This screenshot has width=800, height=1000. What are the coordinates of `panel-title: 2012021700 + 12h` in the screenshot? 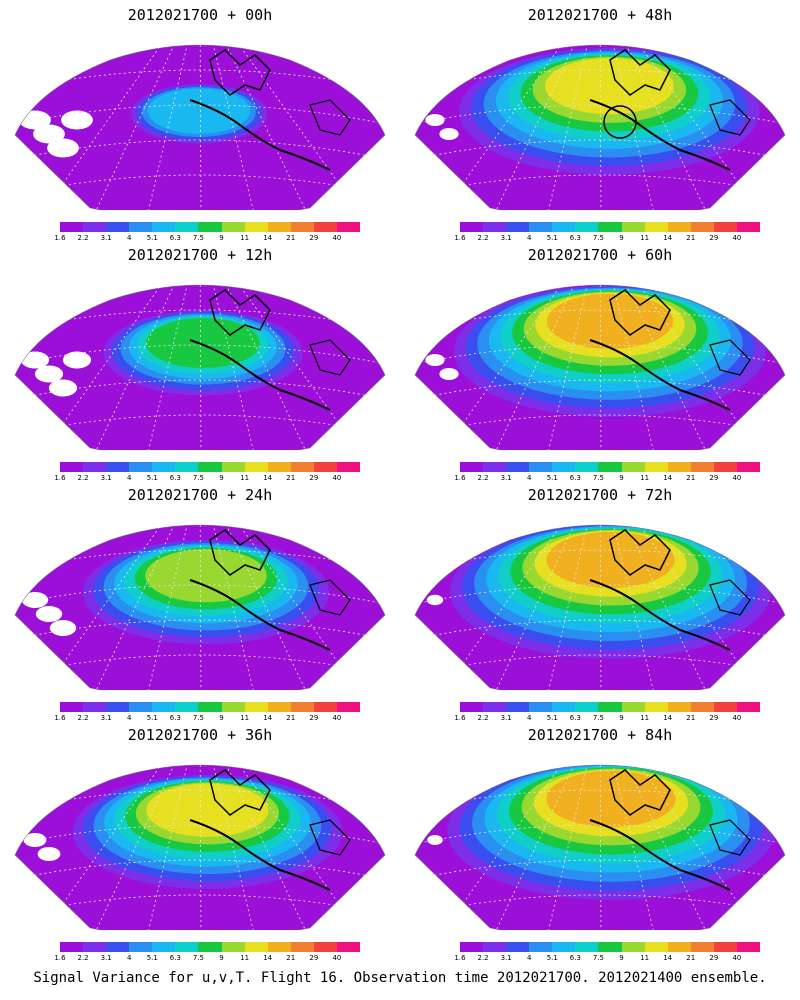 It's located at (200, 255).